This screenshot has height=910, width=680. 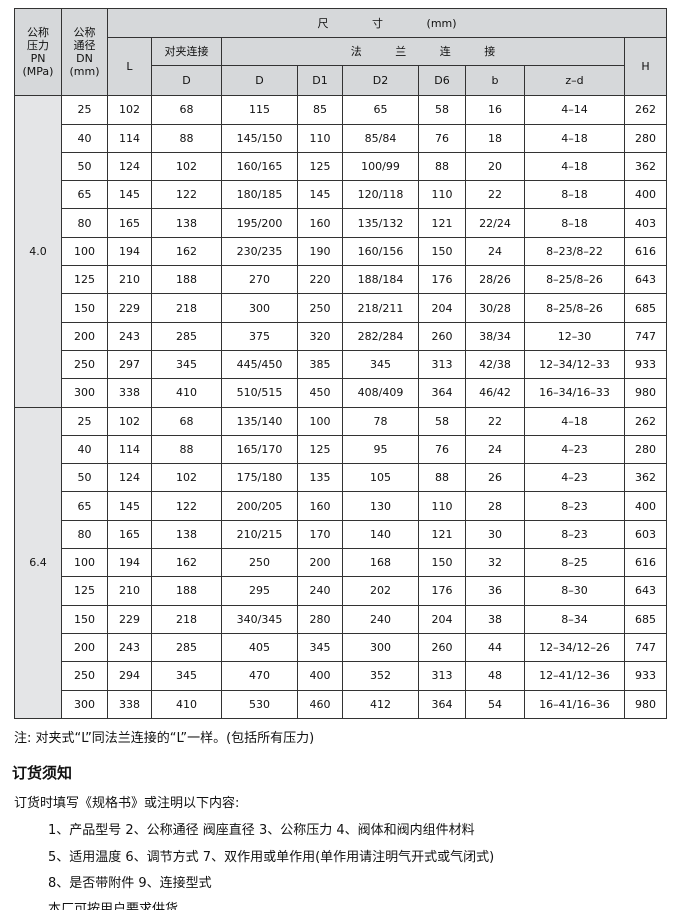 I want to click on cell: 200, so click(x=320, y=563).